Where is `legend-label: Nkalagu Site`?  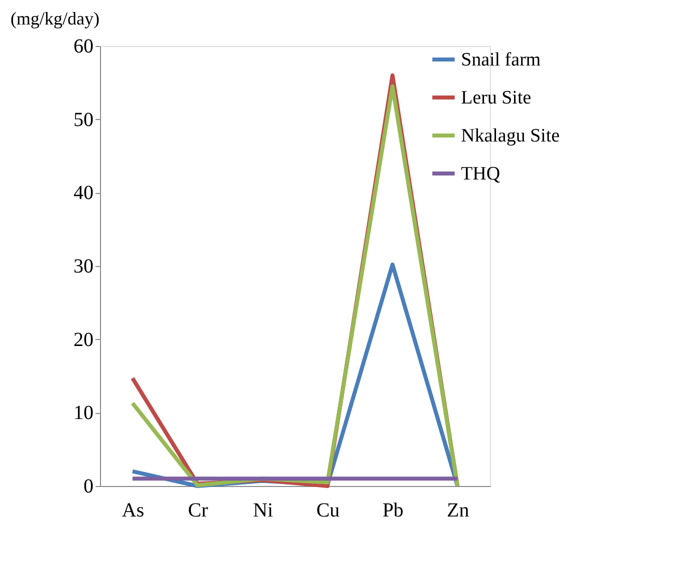
legend-label: Nkalagu Site is located at coordinates (510, 136).